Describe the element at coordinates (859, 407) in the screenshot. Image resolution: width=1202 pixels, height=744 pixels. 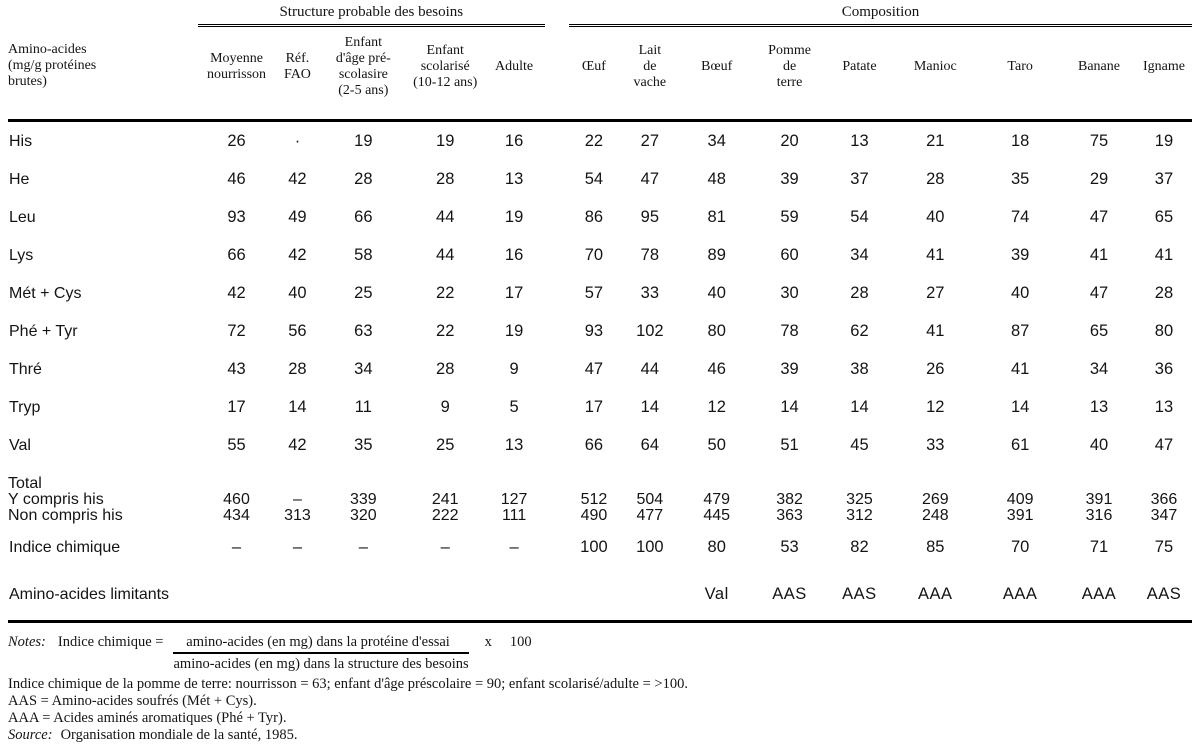
I see `table-cell: 14` at that location.